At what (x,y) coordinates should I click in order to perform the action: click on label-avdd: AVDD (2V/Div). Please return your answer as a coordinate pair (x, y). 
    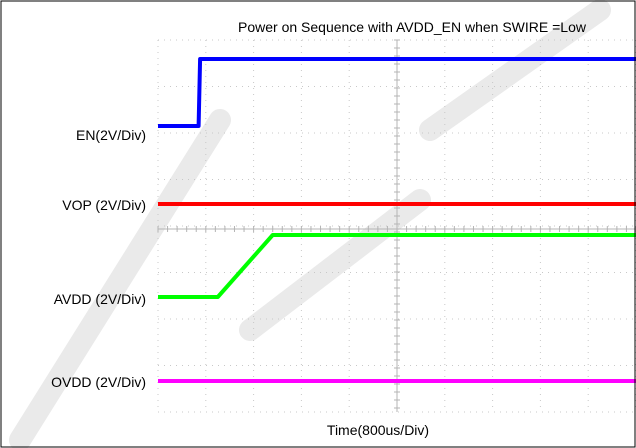
    Looking at the image, I should click on (100, 299).